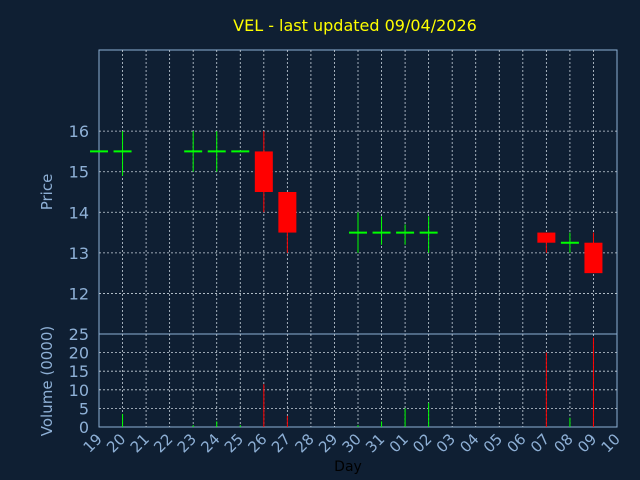 This screenshot has width=640, height=480. I want to click on price-tick-label: 12, so click(79, 293).